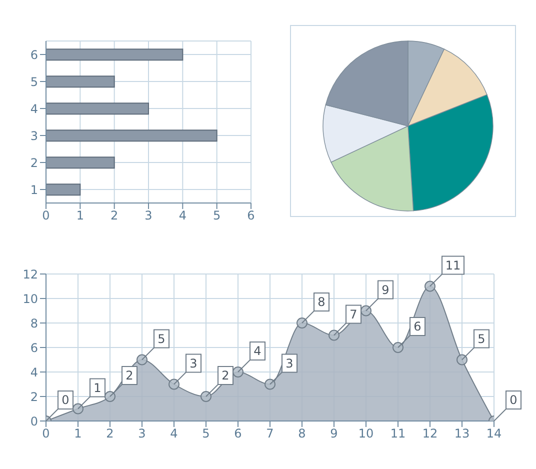 This screenshot has width=536, height=469. I want to click on y-tick-label: 12, so click(30, 274).